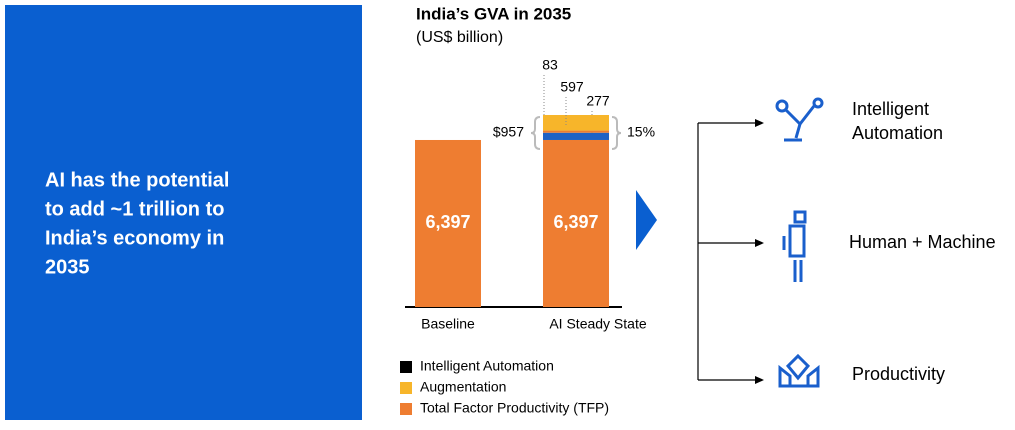  Describe the element at coordinates (598, 101) in the screenshot. I see `value-label: 277` at that location.